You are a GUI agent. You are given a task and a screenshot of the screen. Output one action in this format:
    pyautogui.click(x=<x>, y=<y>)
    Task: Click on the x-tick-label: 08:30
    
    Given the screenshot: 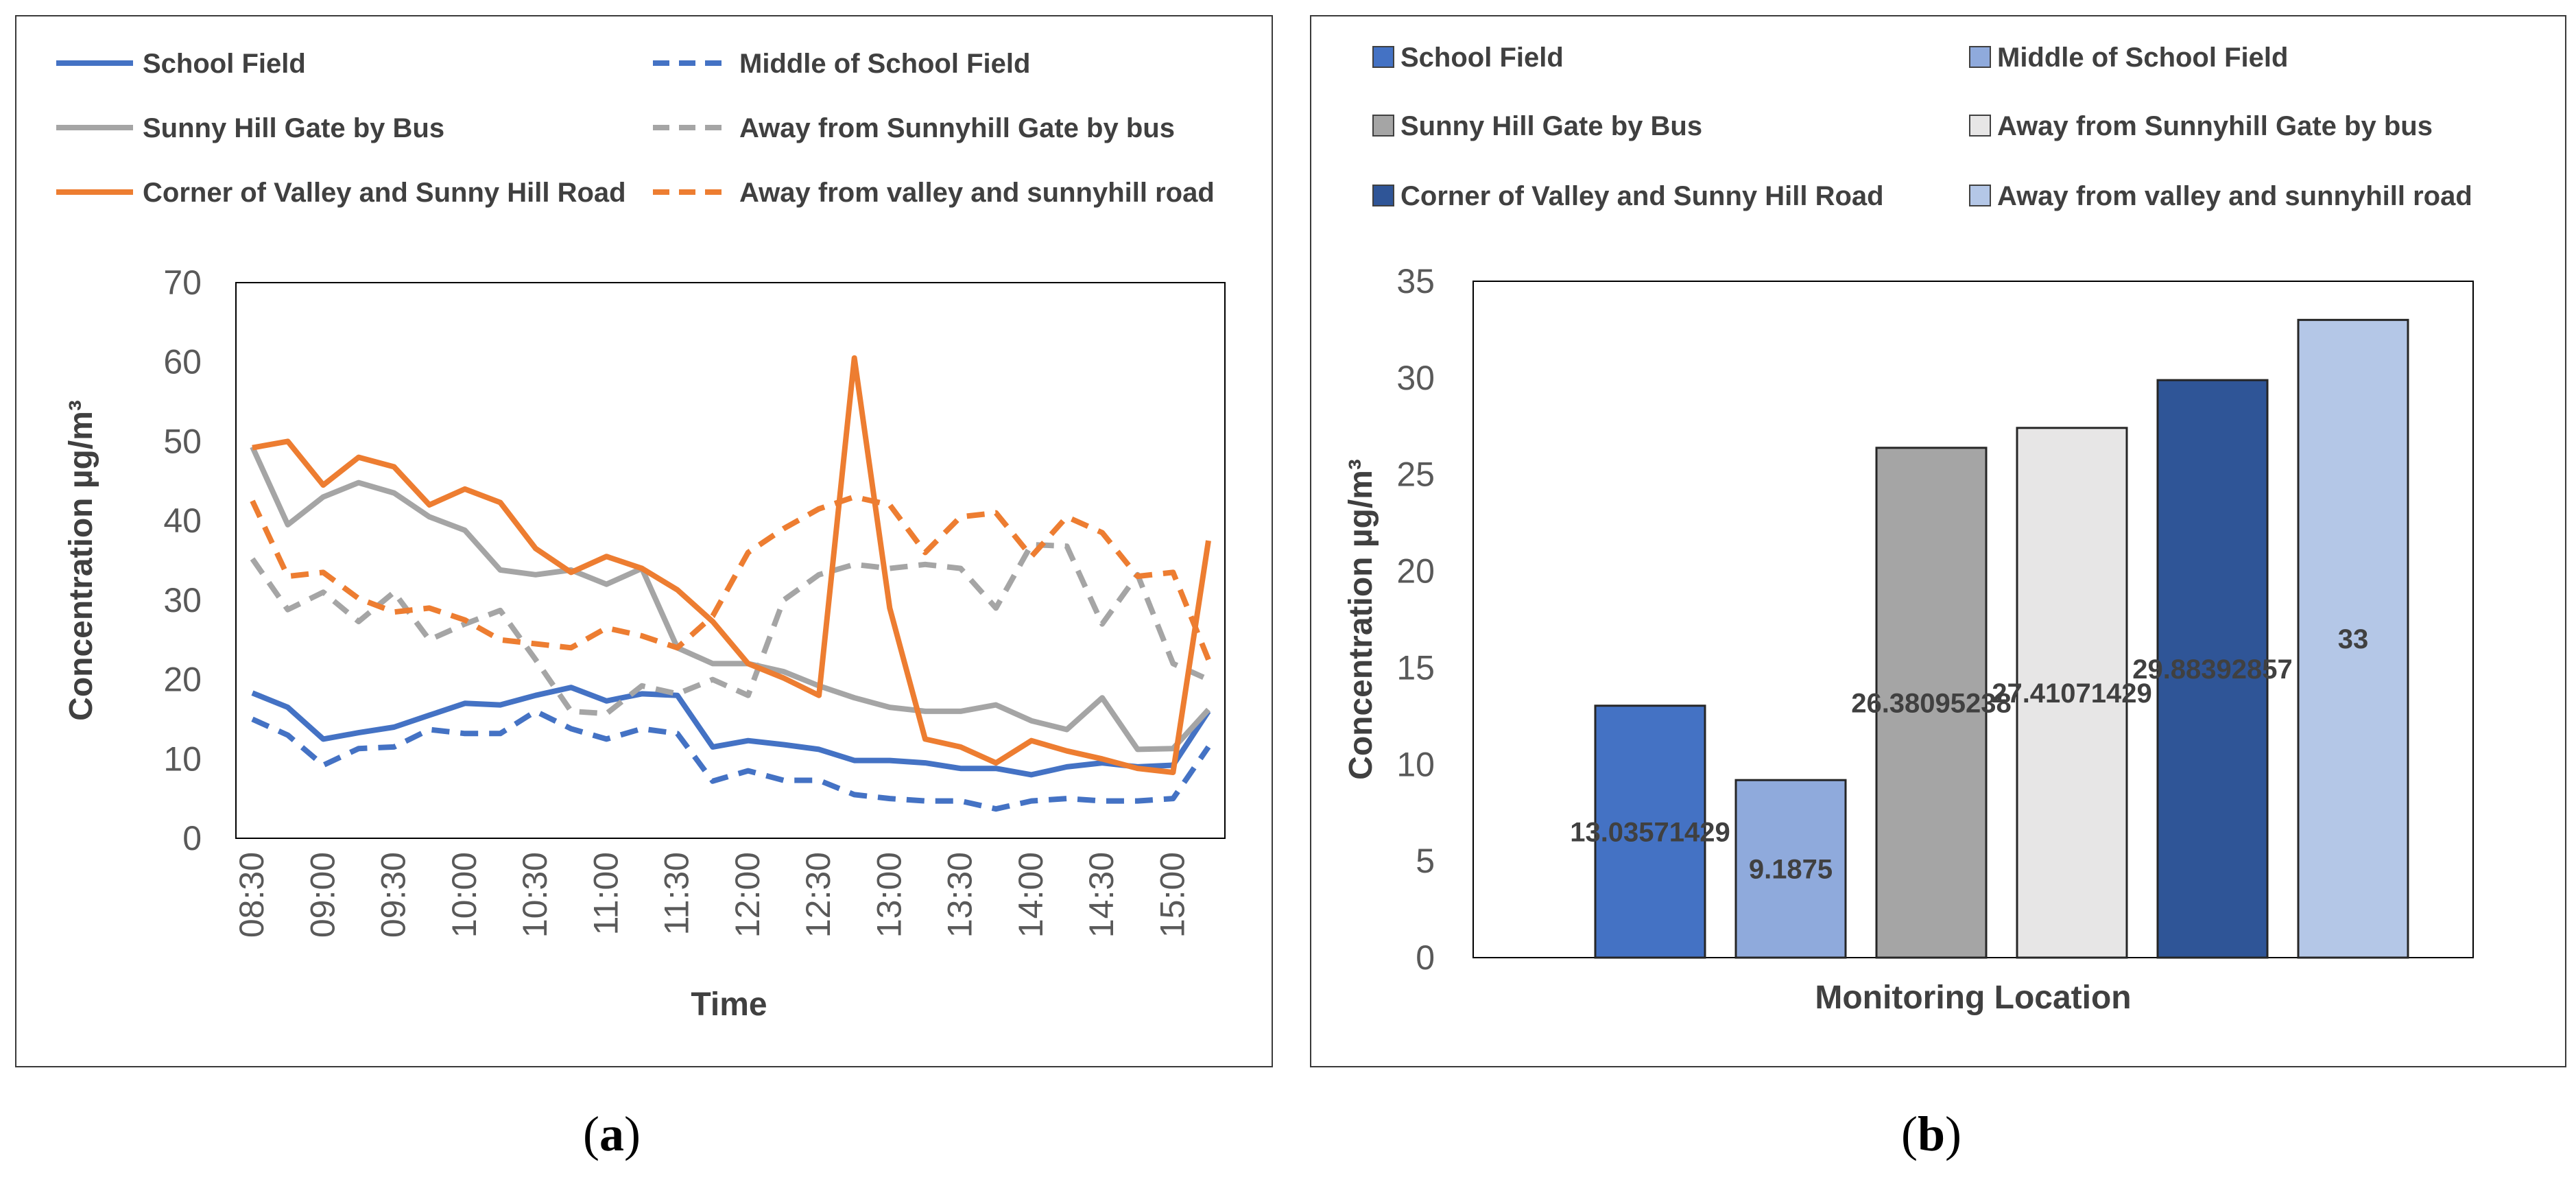 What is the action you would take?
    pyautogui.click(x=251, y=895)
    